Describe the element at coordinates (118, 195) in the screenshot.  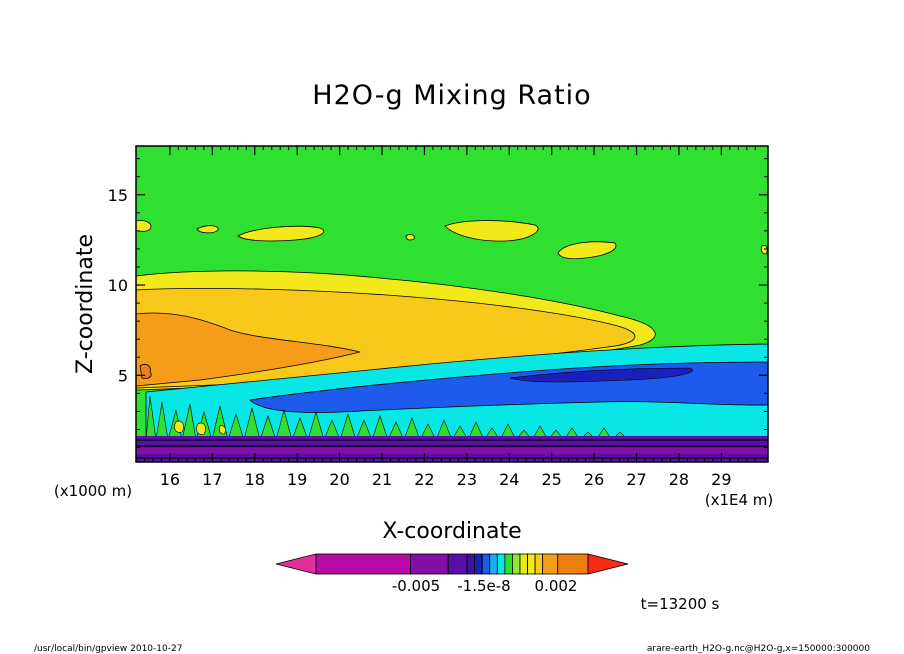
I see `y-tick-label: 15` at that location.